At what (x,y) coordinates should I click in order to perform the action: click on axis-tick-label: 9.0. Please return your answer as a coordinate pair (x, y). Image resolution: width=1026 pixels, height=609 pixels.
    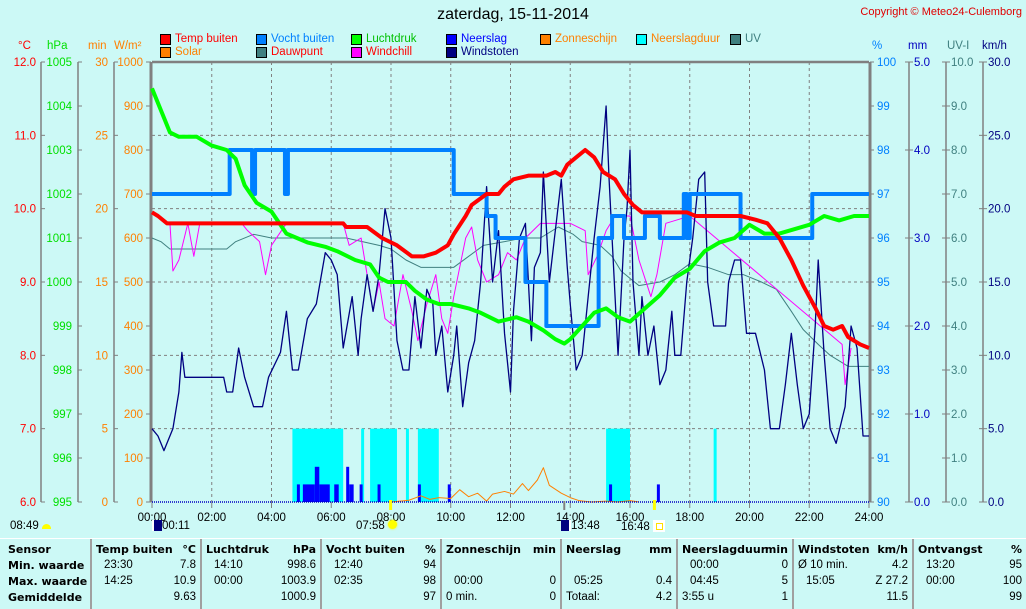
    Looking at the image, I should click on (28, 283).